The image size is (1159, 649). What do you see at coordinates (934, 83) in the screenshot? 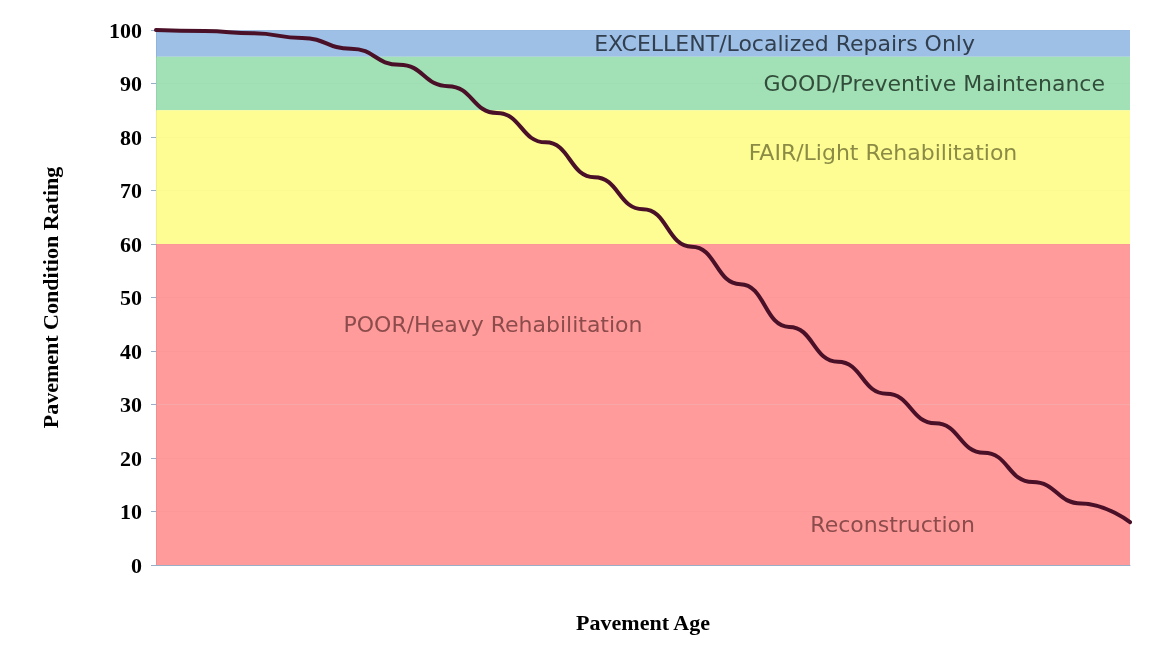
I see `band-label: GOOD/Preventive Maintenance` at bounding box center [934, 83].